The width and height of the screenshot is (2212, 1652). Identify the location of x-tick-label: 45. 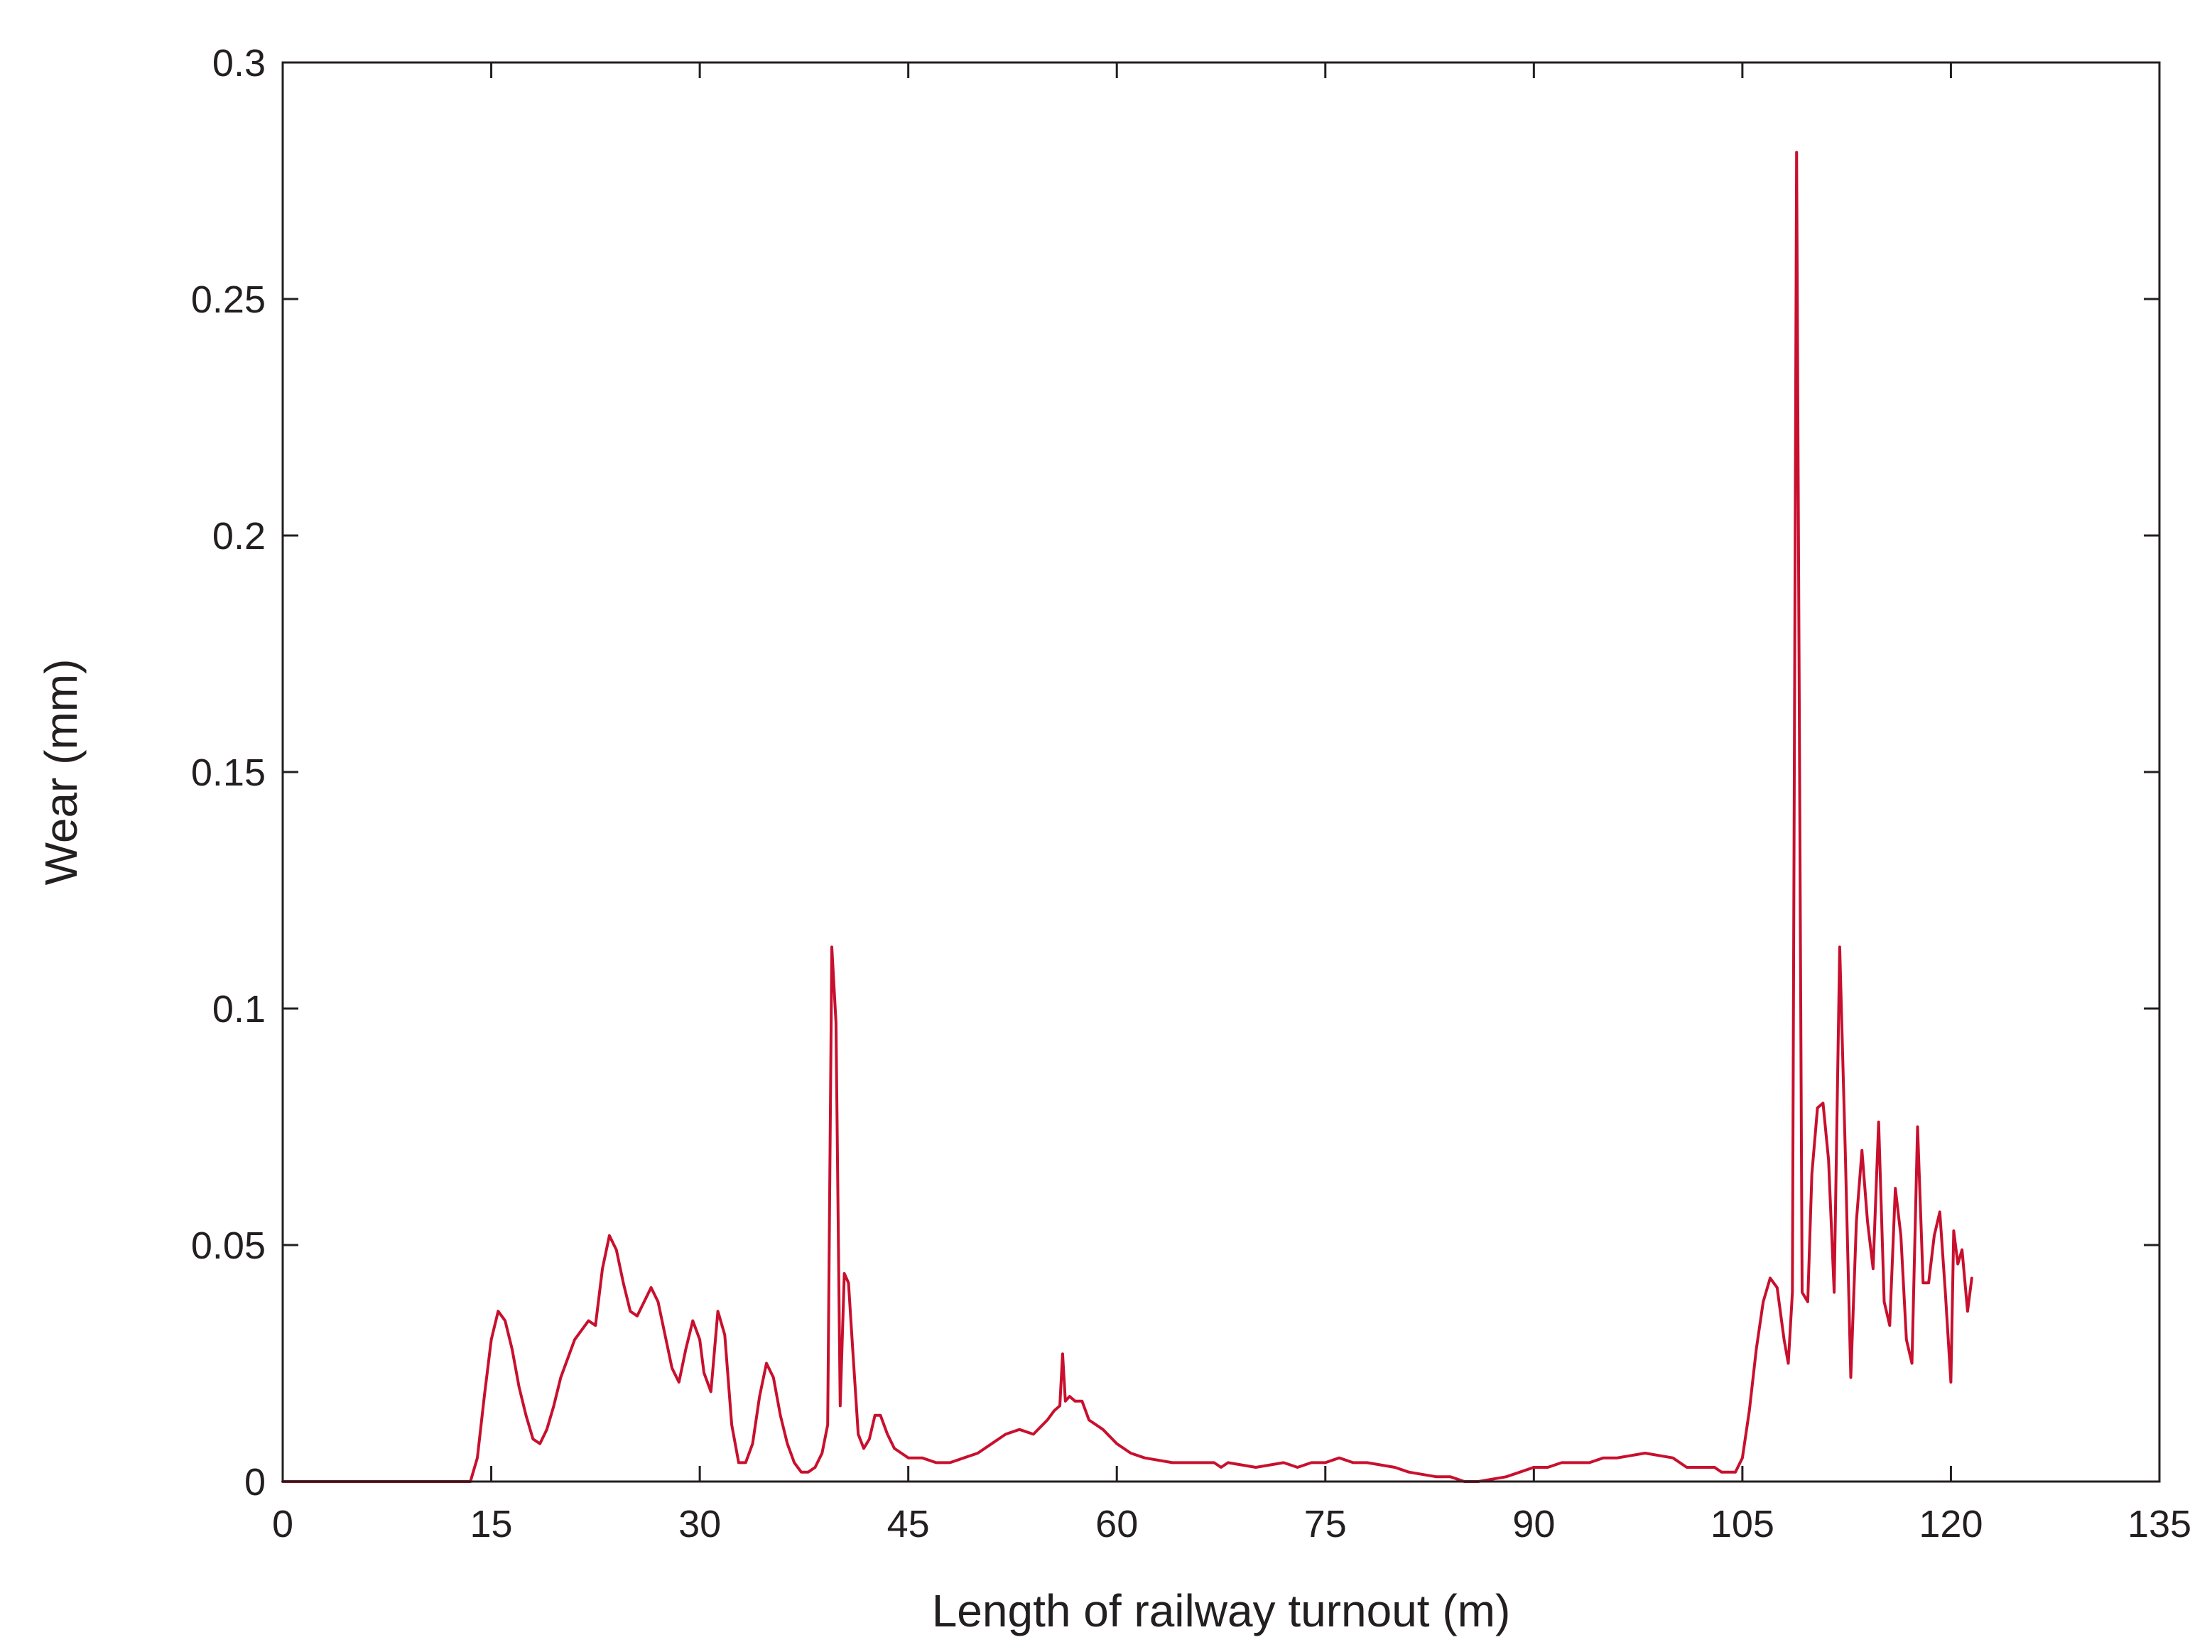
(908, 1524).